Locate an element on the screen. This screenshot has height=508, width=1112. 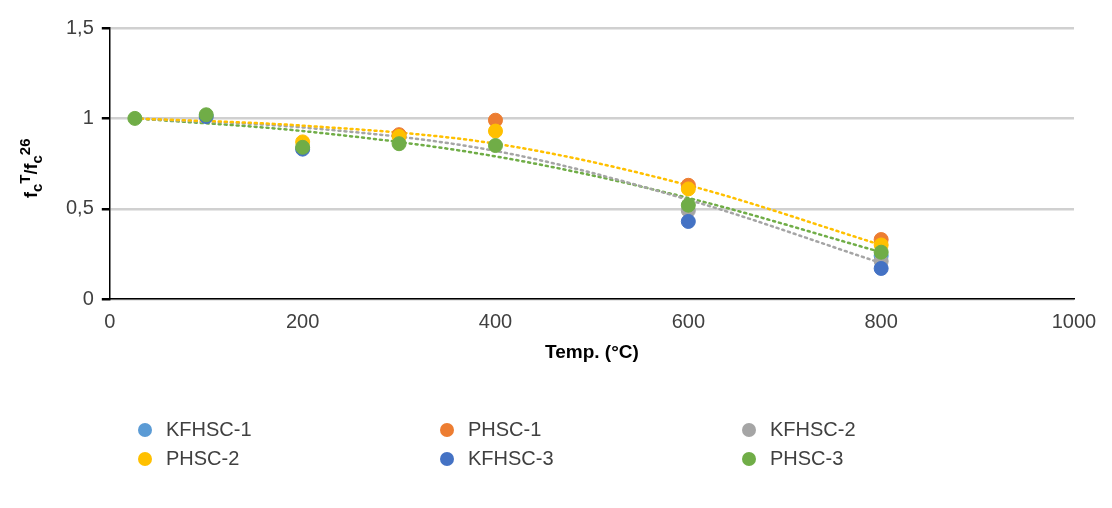
x-tick-label: 1000 is located at coordinates (1074, 320).